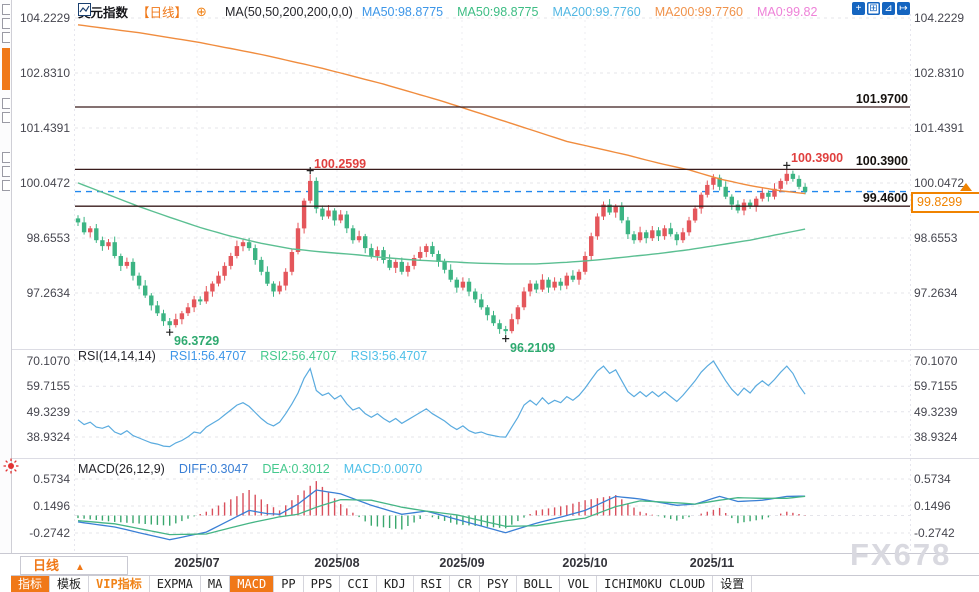 The image size is (979, 592). I want to click on drawing-toolbar, so click(6, 276).